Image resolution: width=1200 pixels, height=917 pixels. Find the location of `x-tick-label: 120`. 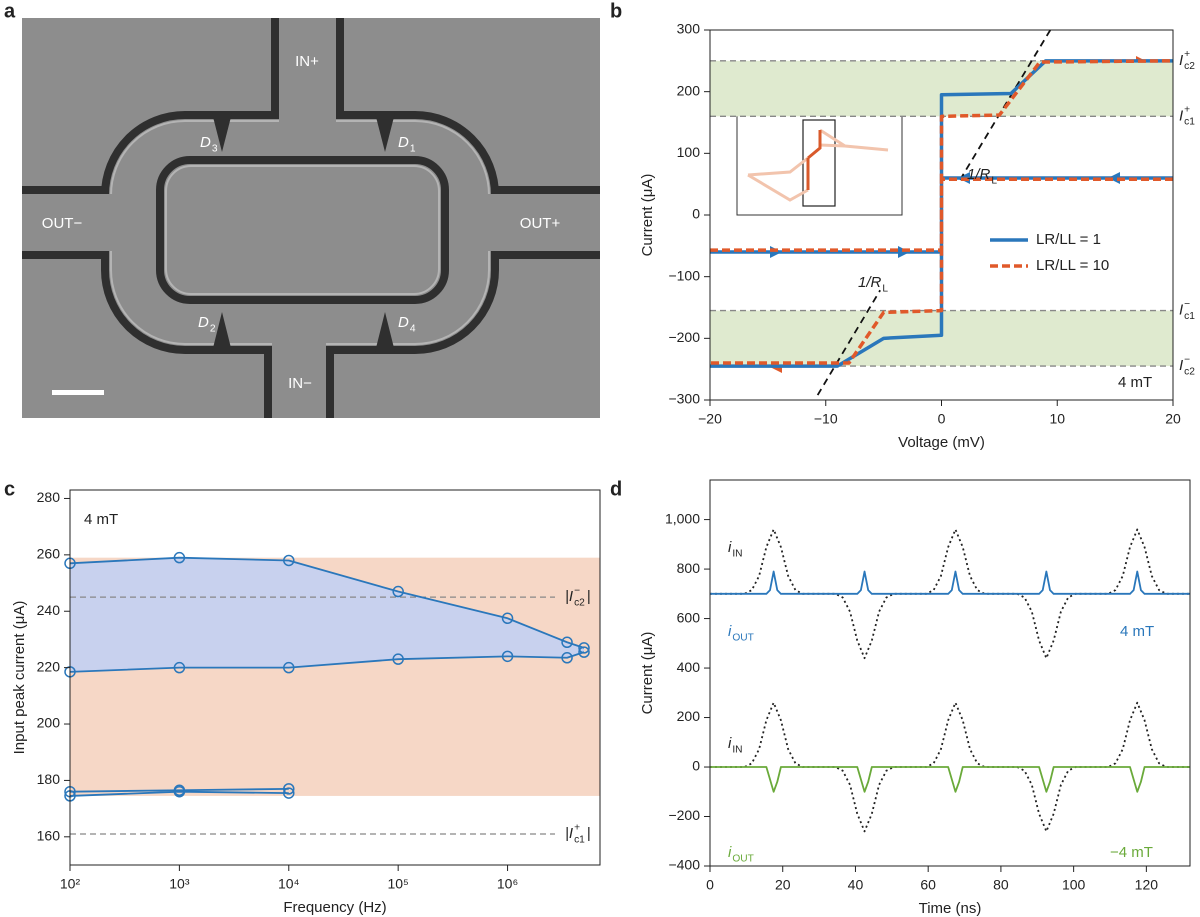

x-tick-label: 120 is located at coordinates (1147, 885).